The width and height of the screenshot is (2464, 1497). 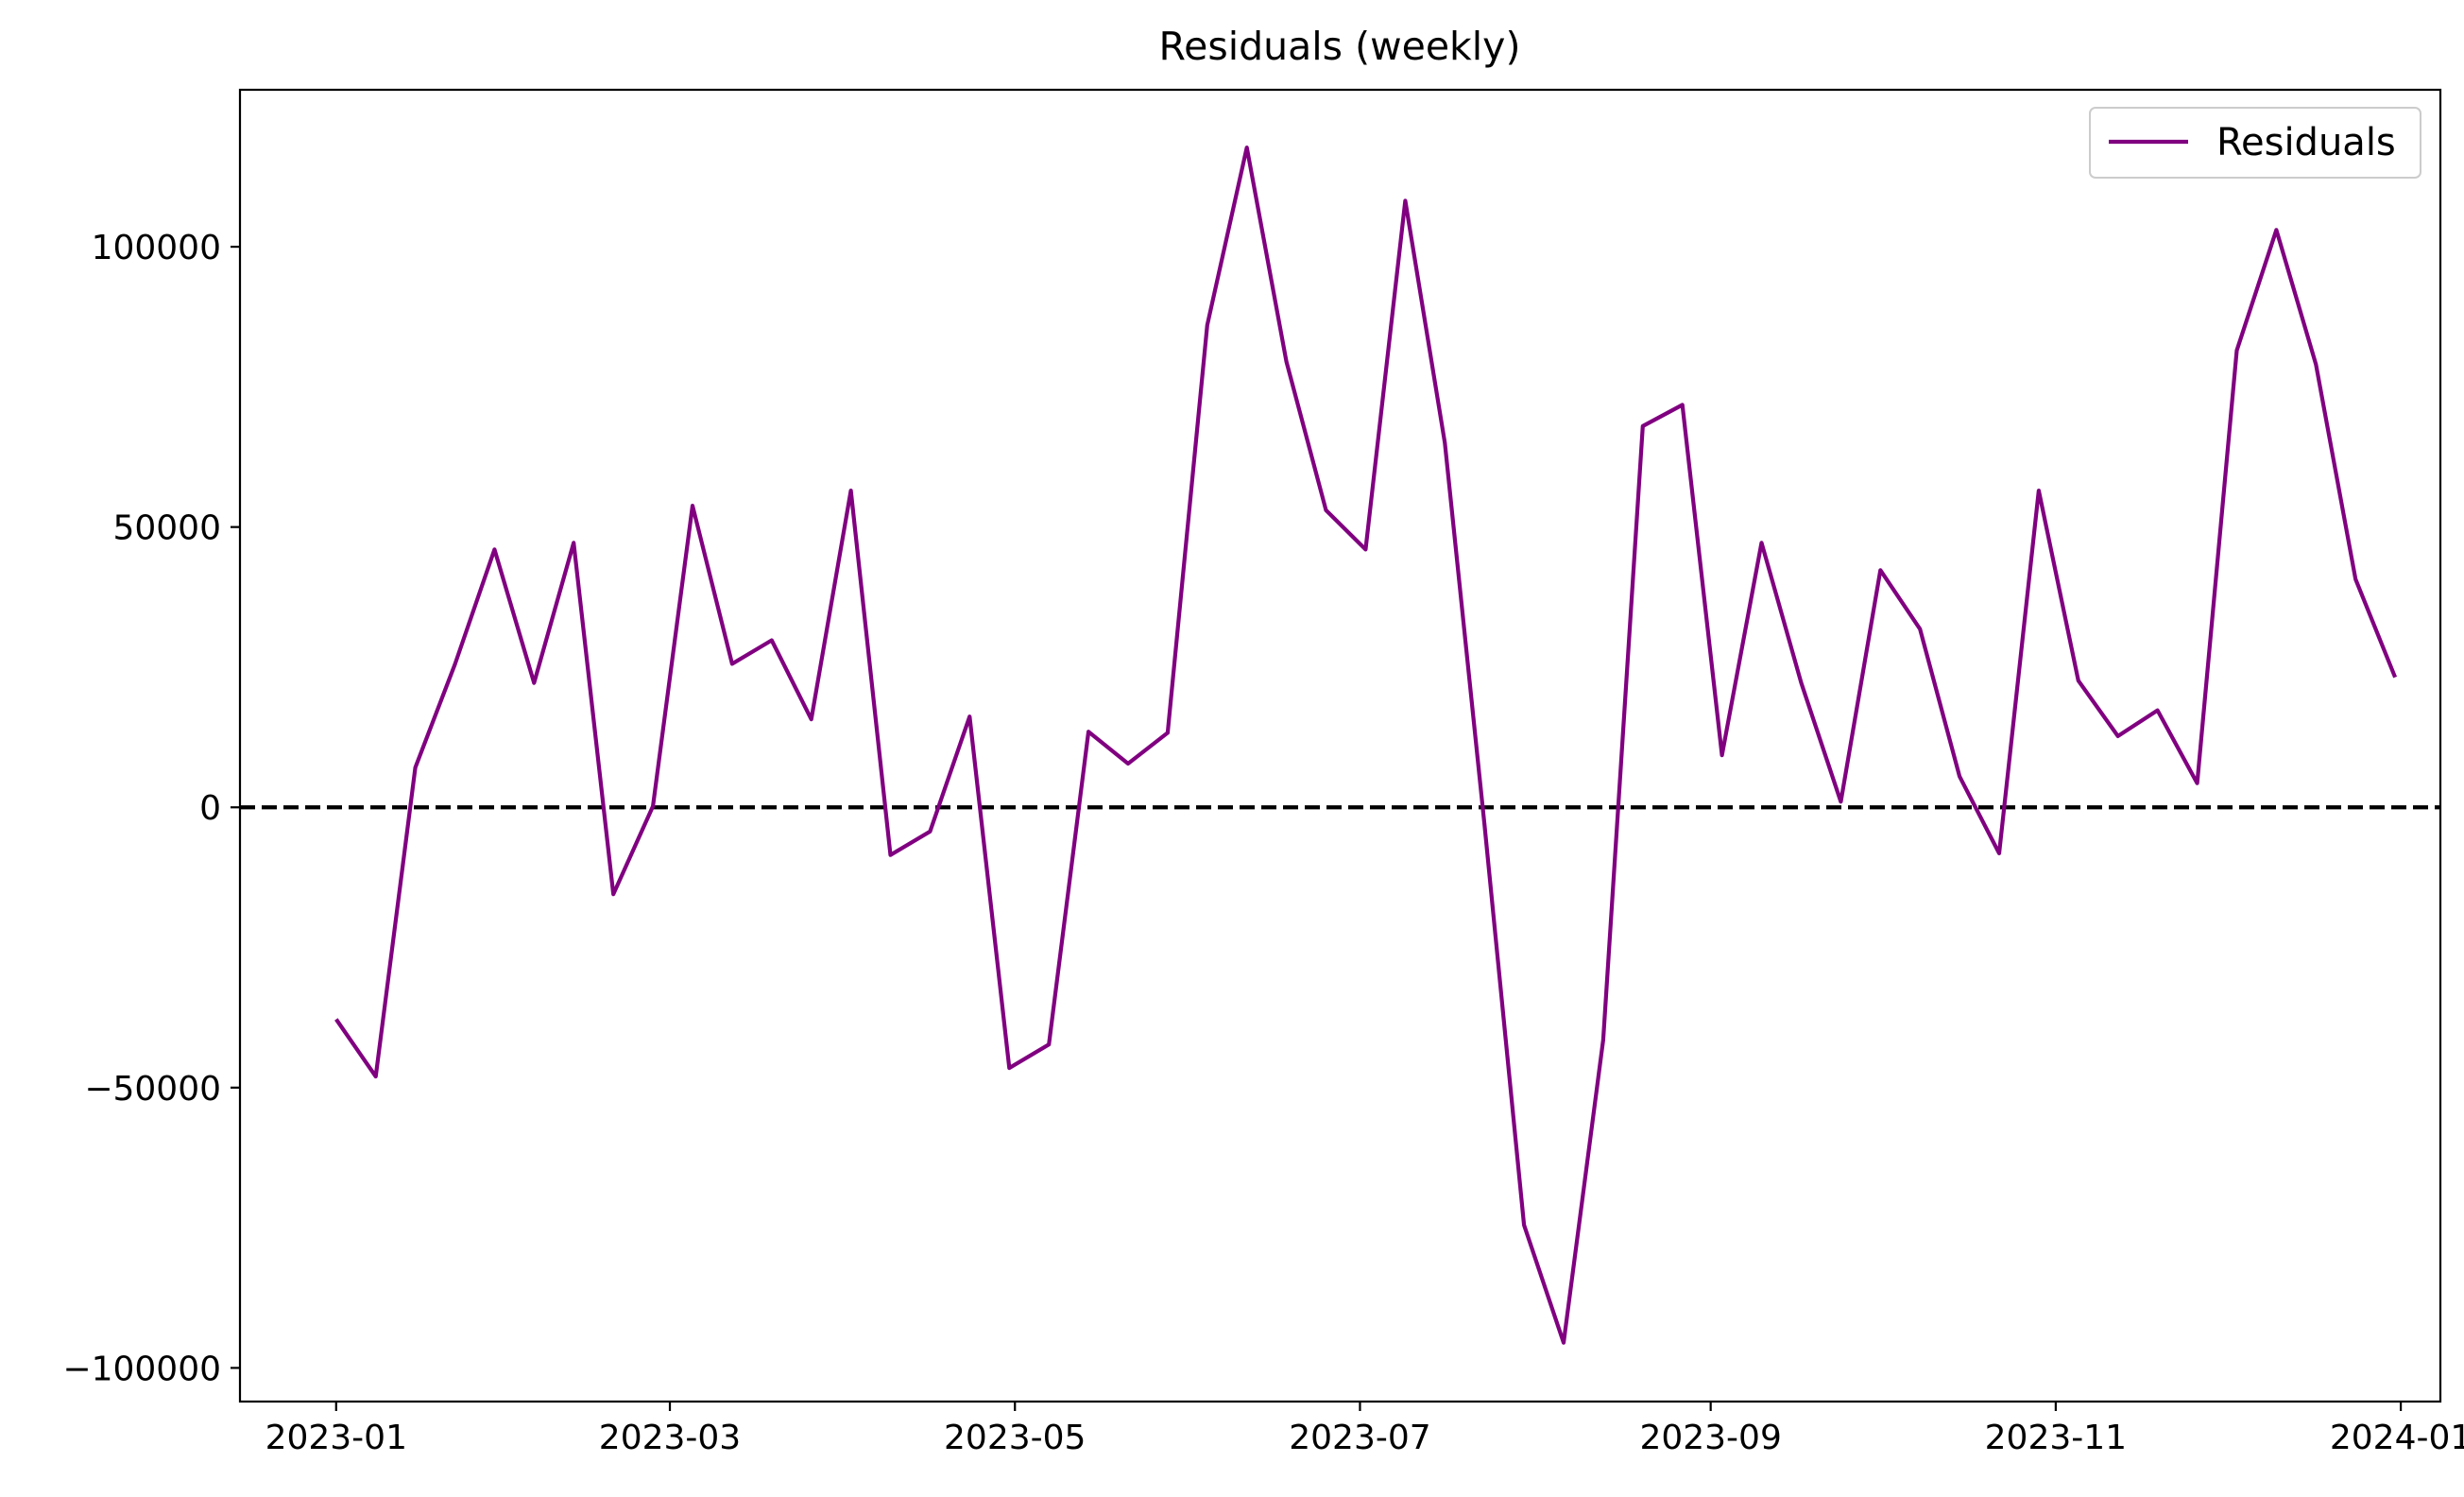 I want to click on legend: Residuals, so click(x=2255, y=143).